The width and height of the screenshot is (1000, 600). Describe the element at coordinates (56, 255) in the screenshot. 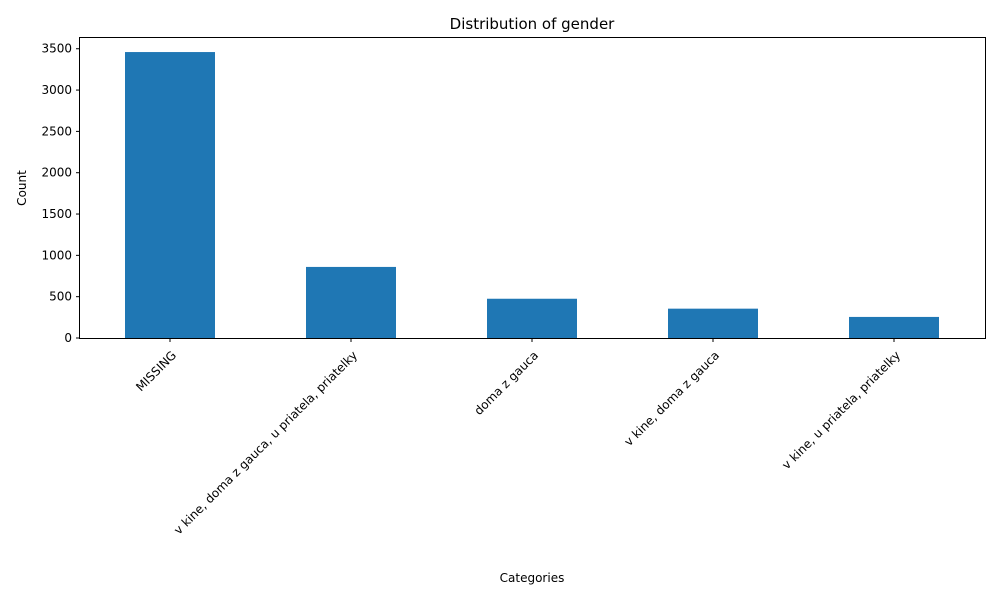

I see `y-tick-label: 1000` at that location.